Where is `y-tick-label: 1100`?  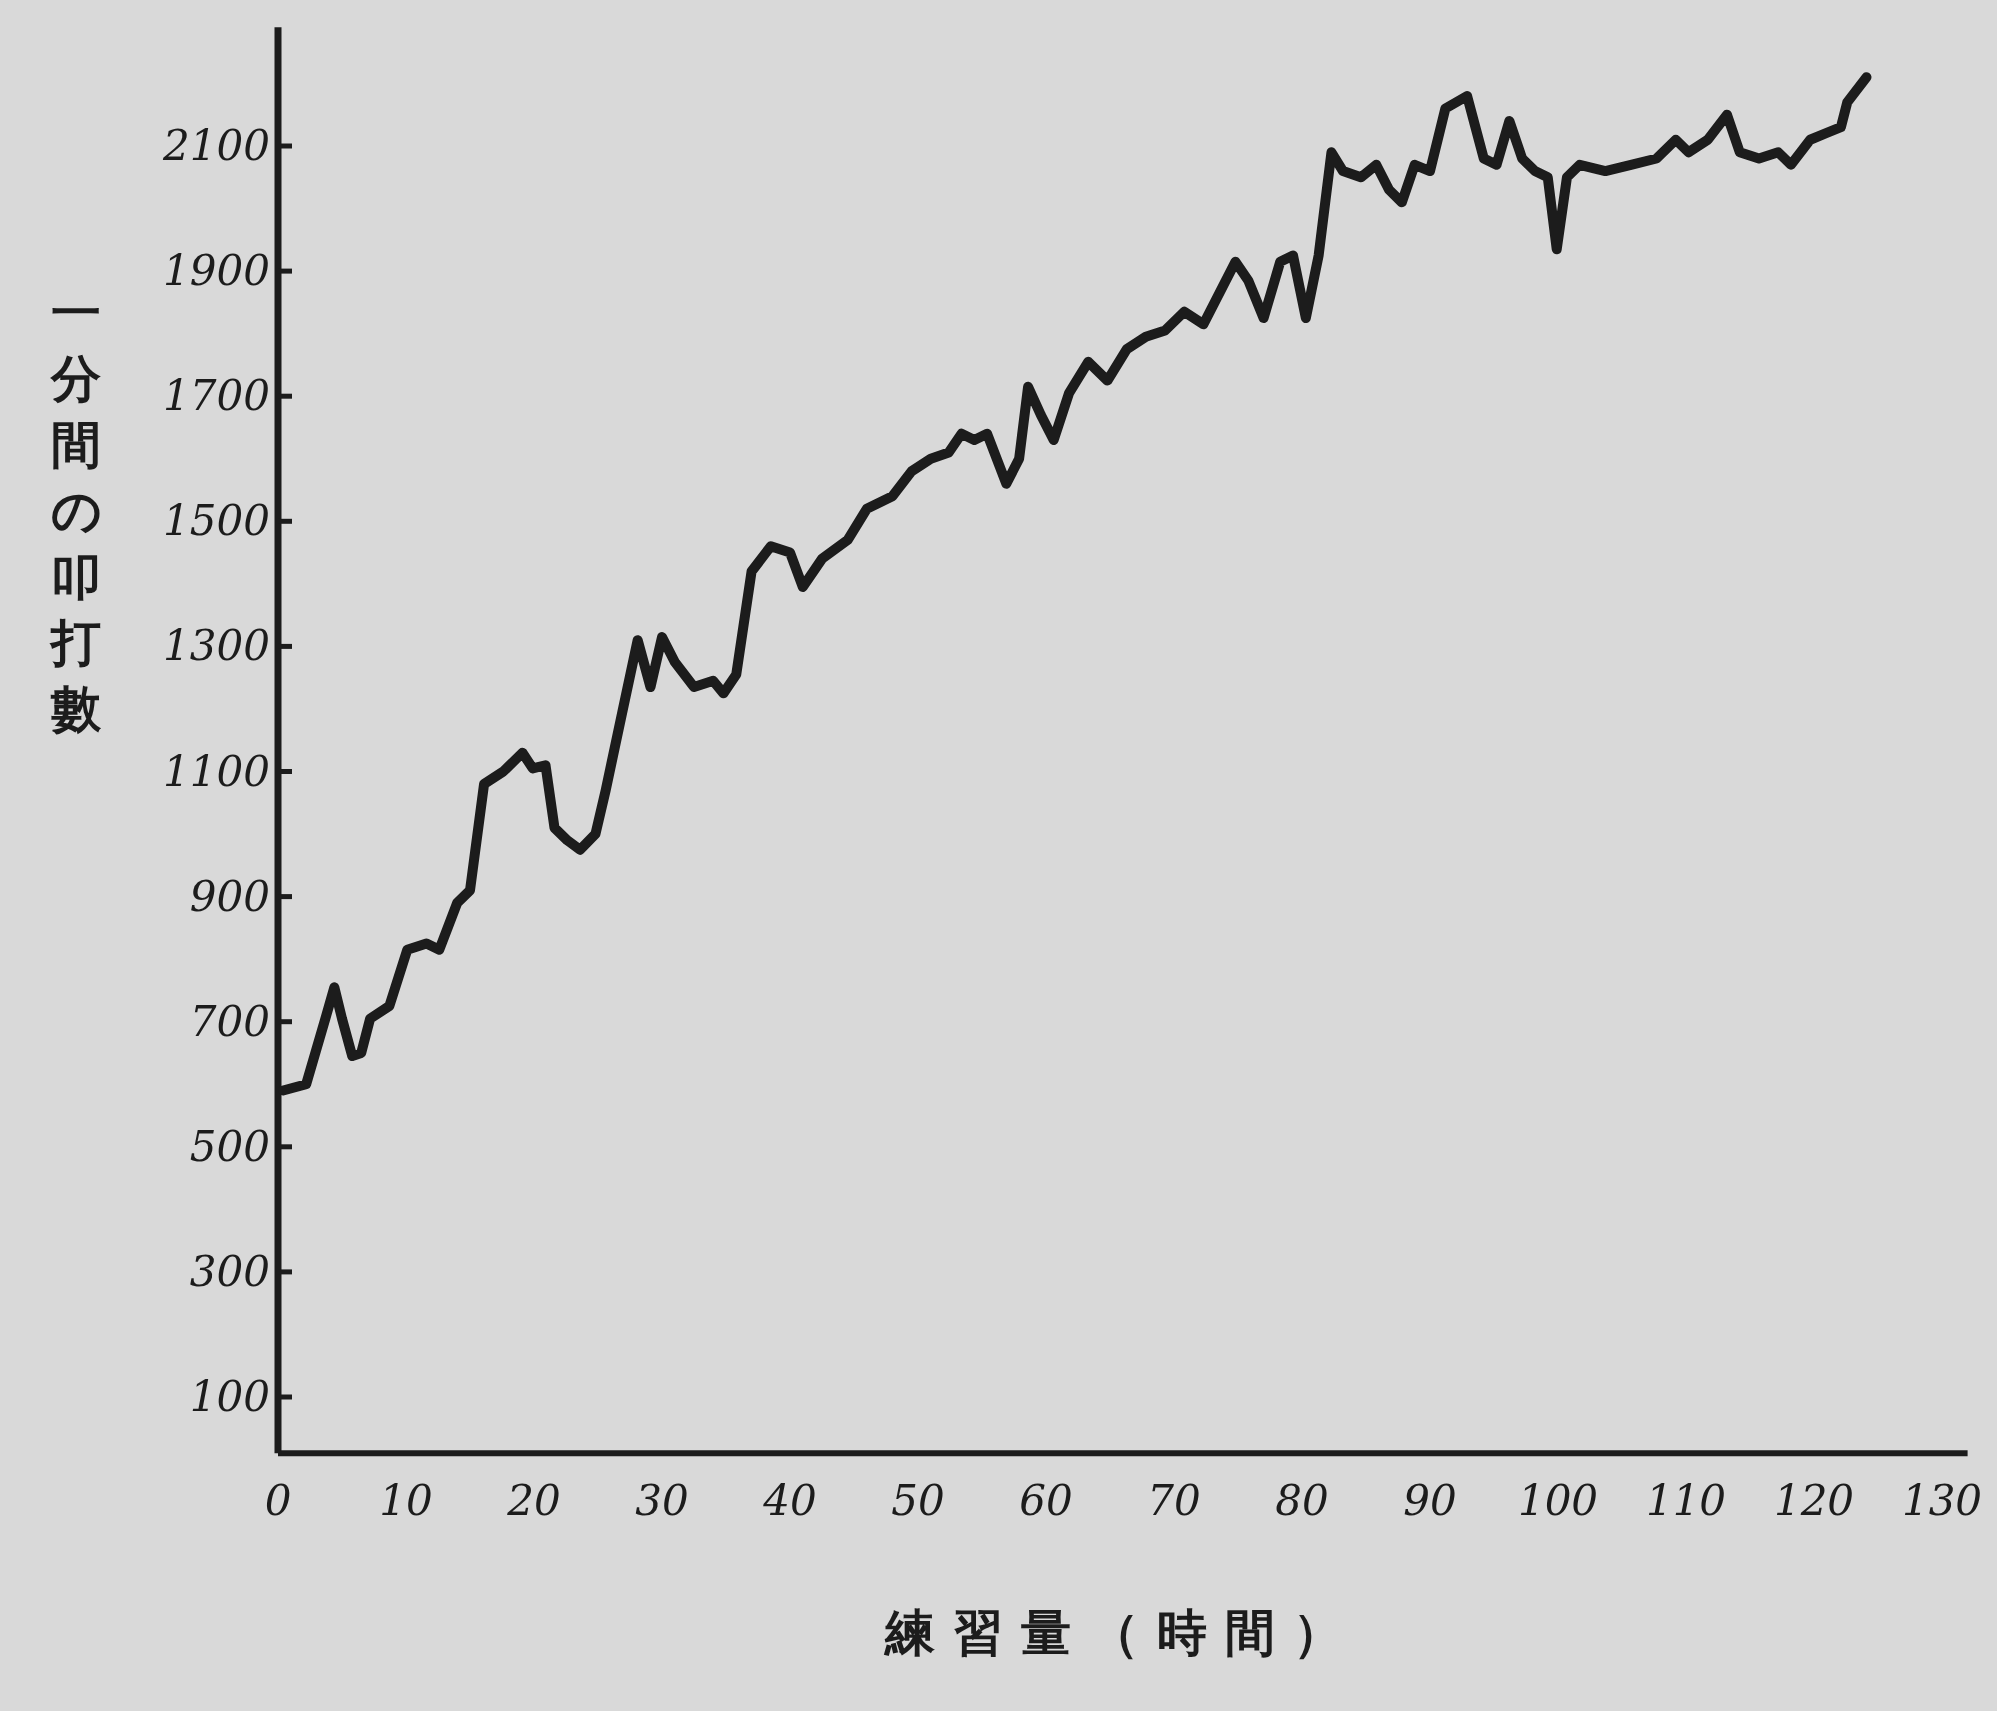
y-tick-label: 1100 is located at coordinates (216, 771).